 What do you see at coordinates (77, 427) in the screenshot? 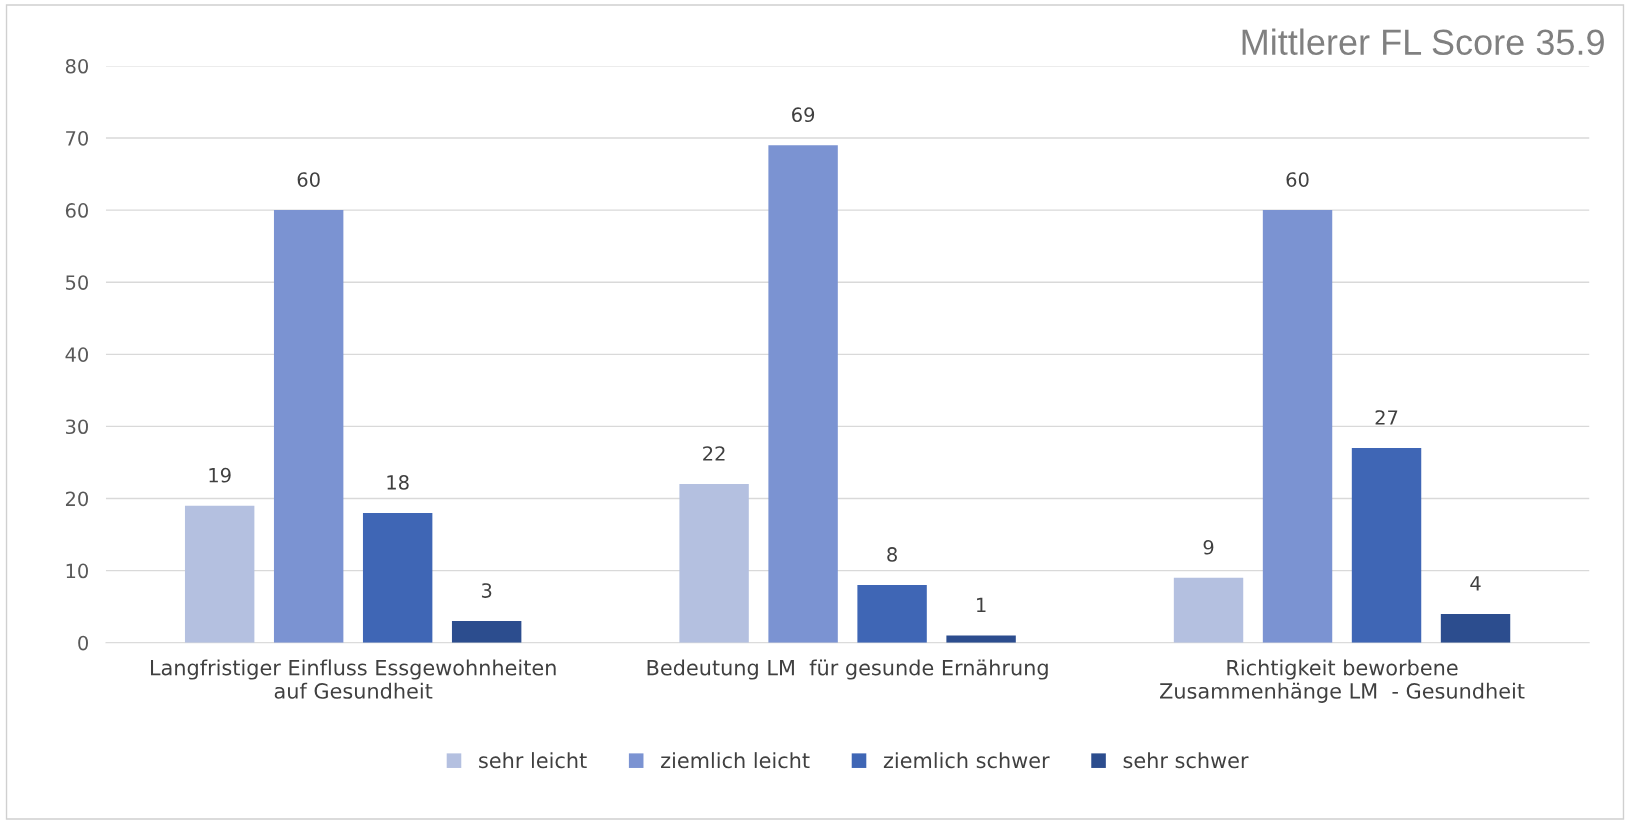
I see `y-tick-label: 30` at bounding box center [77, 427].